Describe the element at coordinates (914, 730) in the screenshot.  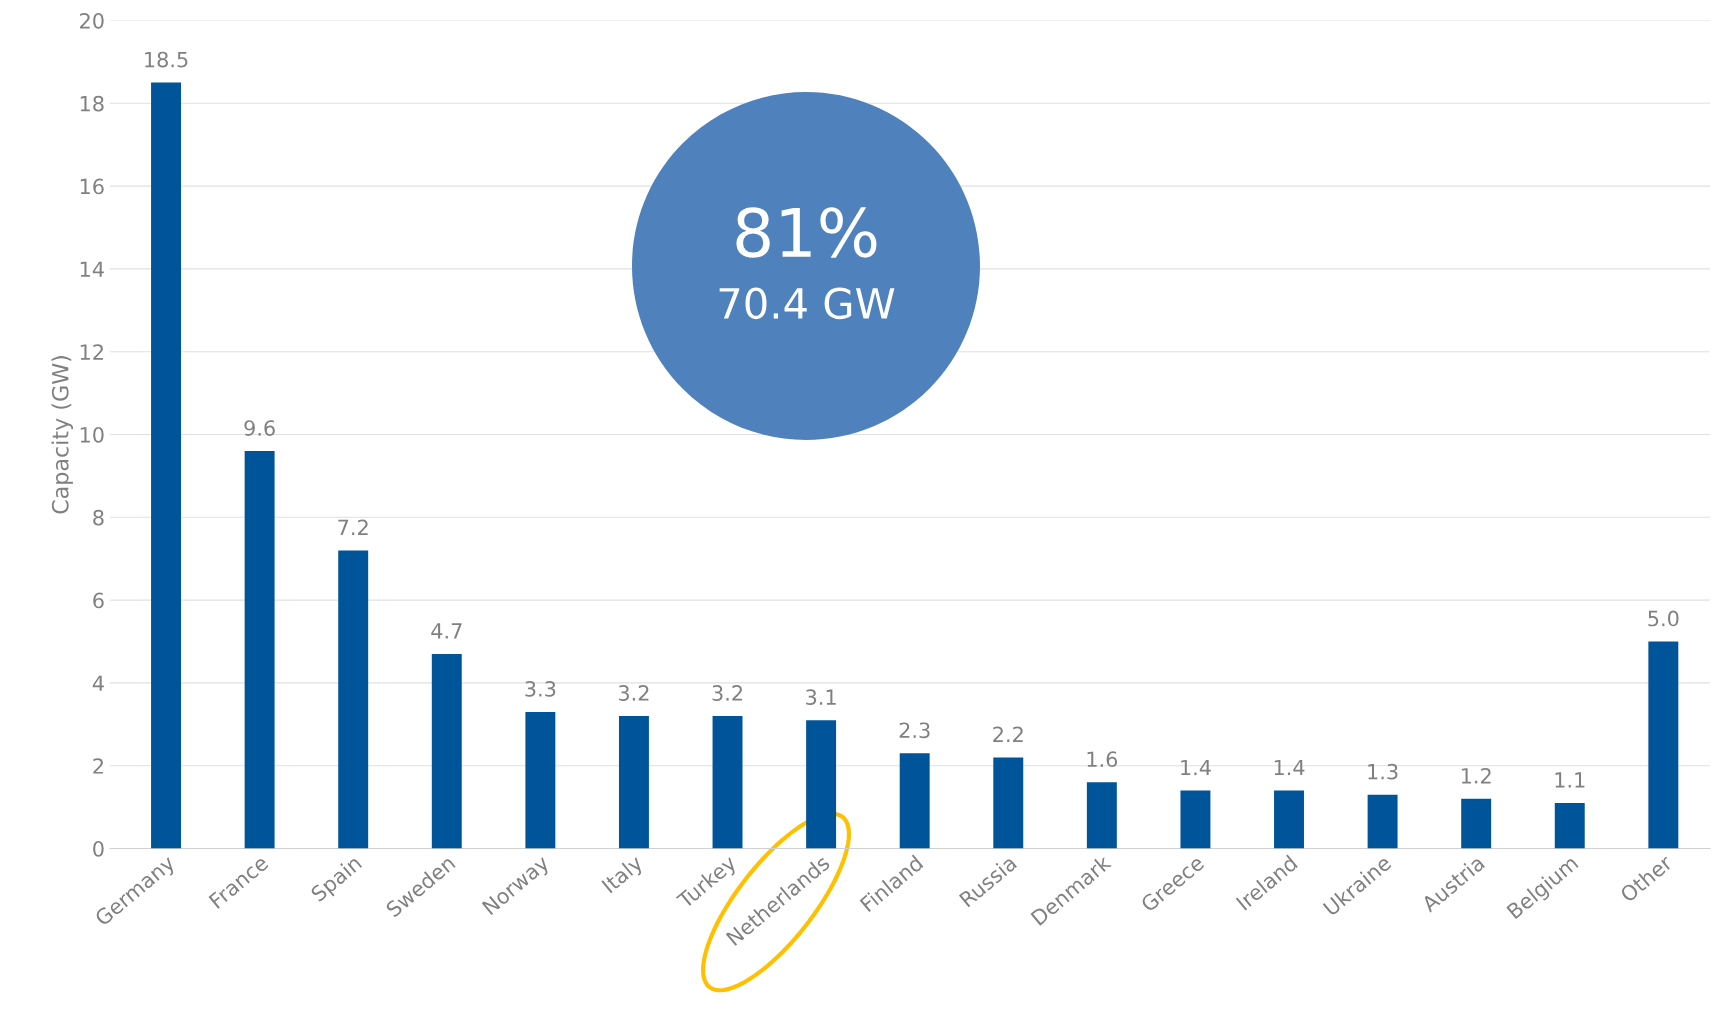
I see `data-label: 2.3` at that location.